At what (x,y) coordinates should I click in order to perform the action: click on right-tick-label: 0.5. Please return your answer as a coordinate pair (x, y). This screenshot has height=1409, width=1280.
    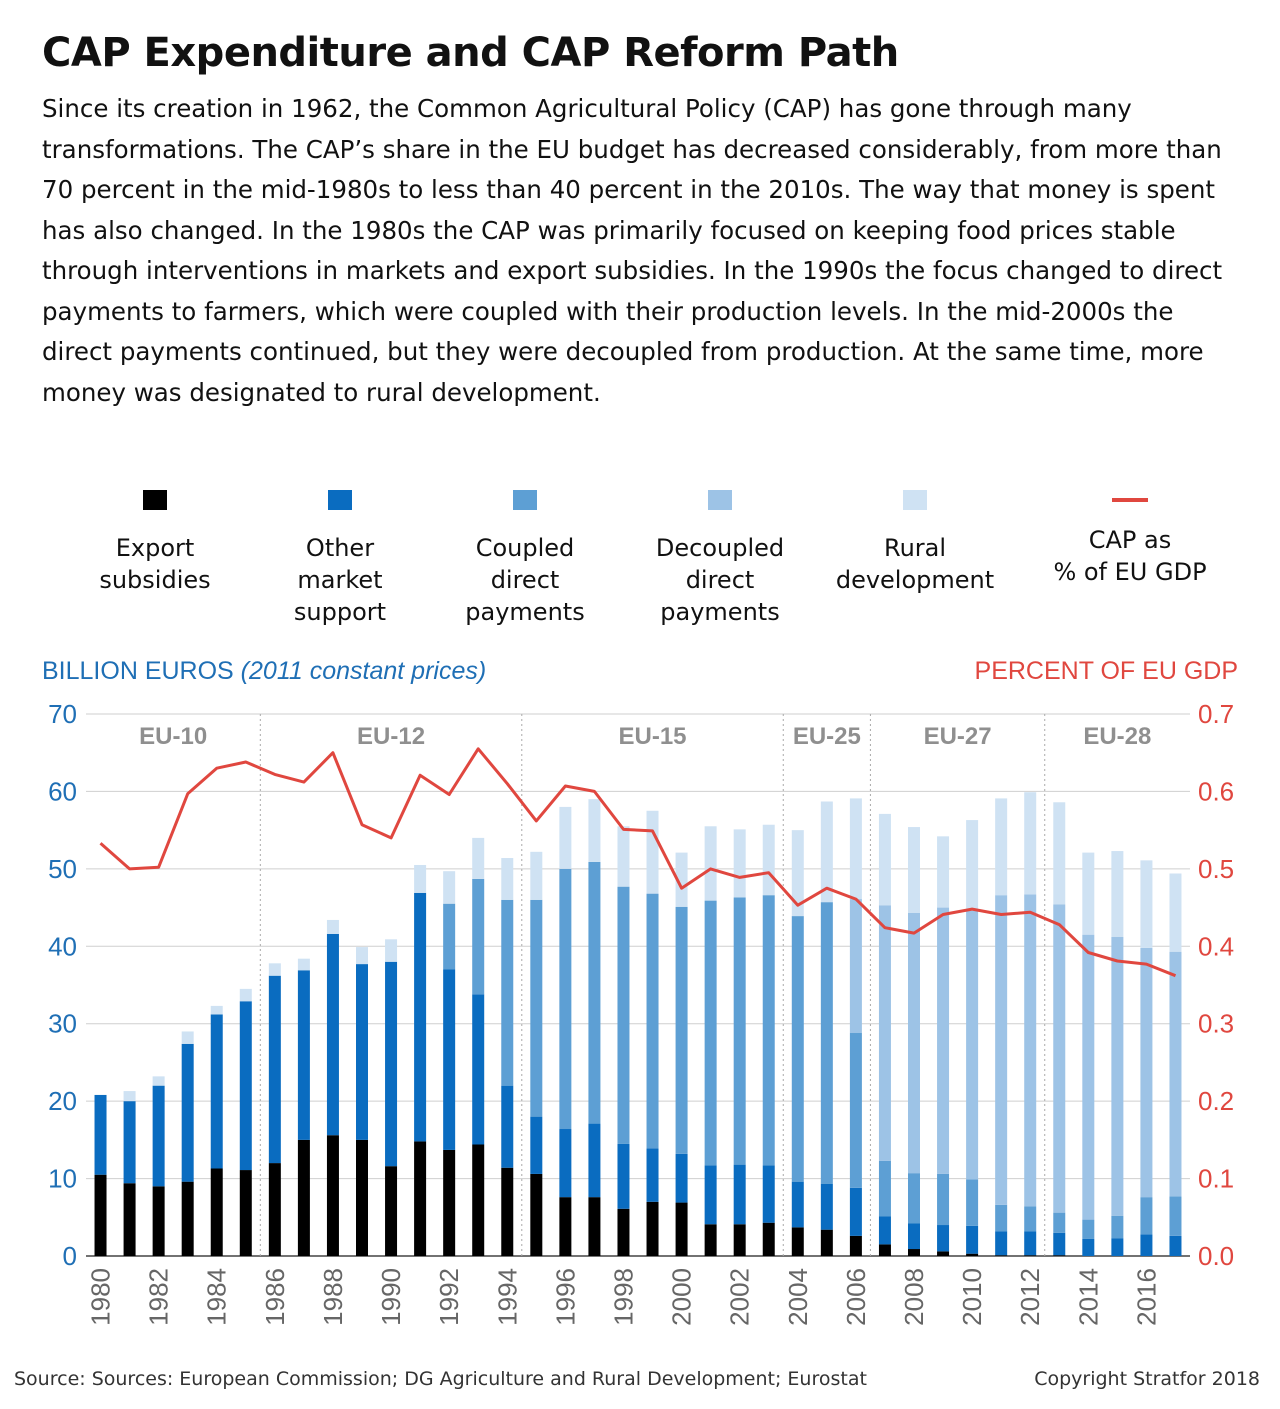
    Looking at the image, I should click on (1216, 869).